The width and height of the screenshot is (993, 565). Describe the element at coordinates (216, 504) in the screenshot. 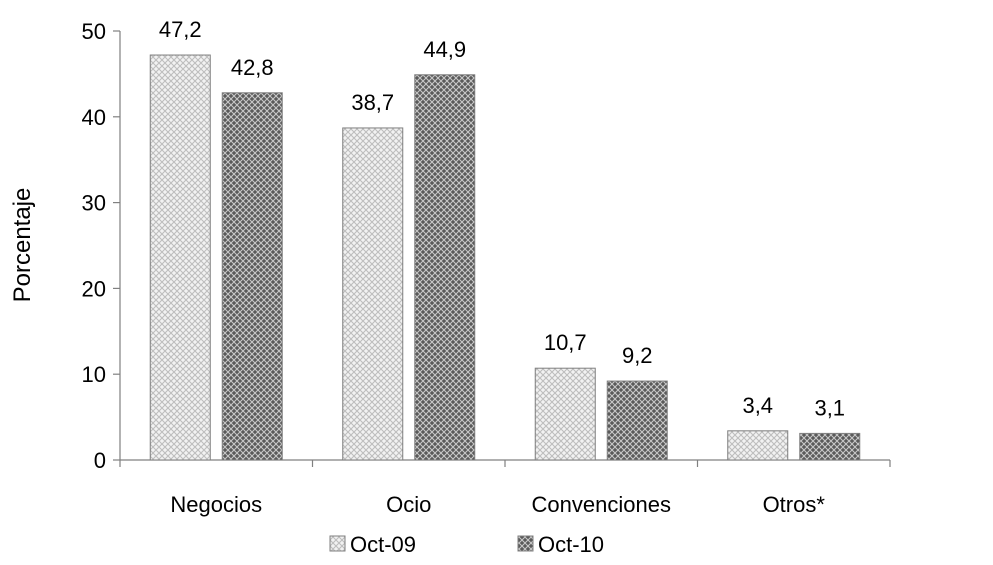

I see `x-tick-label: Negocios` at that location.